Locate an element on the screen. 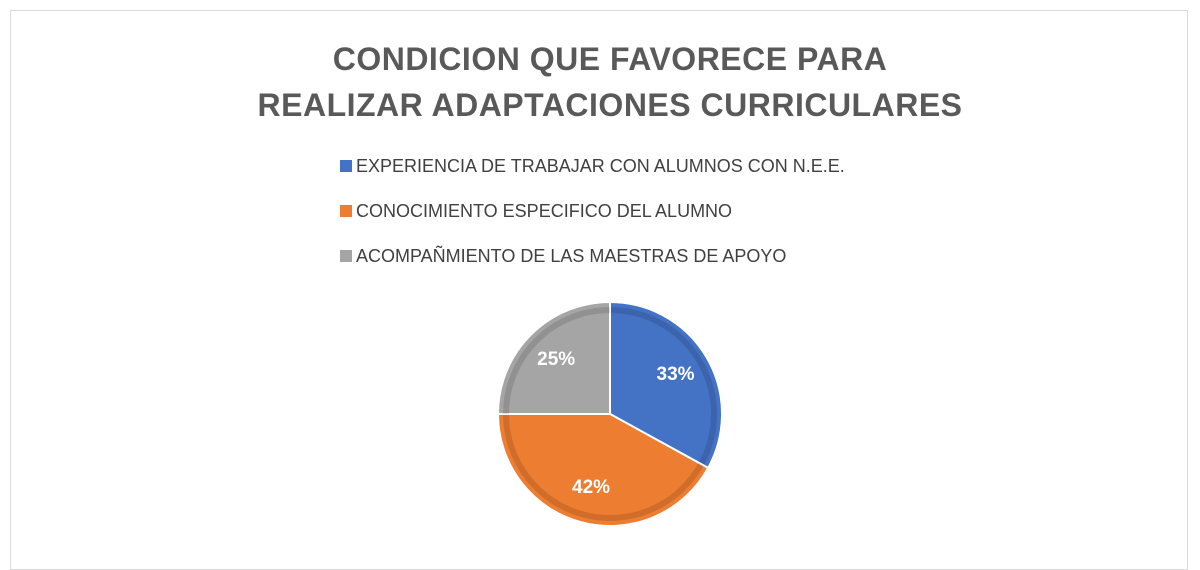 Image resolution: width=1200 pixels, height=570 pixels. legend-item: CONOCIMIENTO ESPECIFICO DEL ALUMNO is located at coordinates (592, 221).